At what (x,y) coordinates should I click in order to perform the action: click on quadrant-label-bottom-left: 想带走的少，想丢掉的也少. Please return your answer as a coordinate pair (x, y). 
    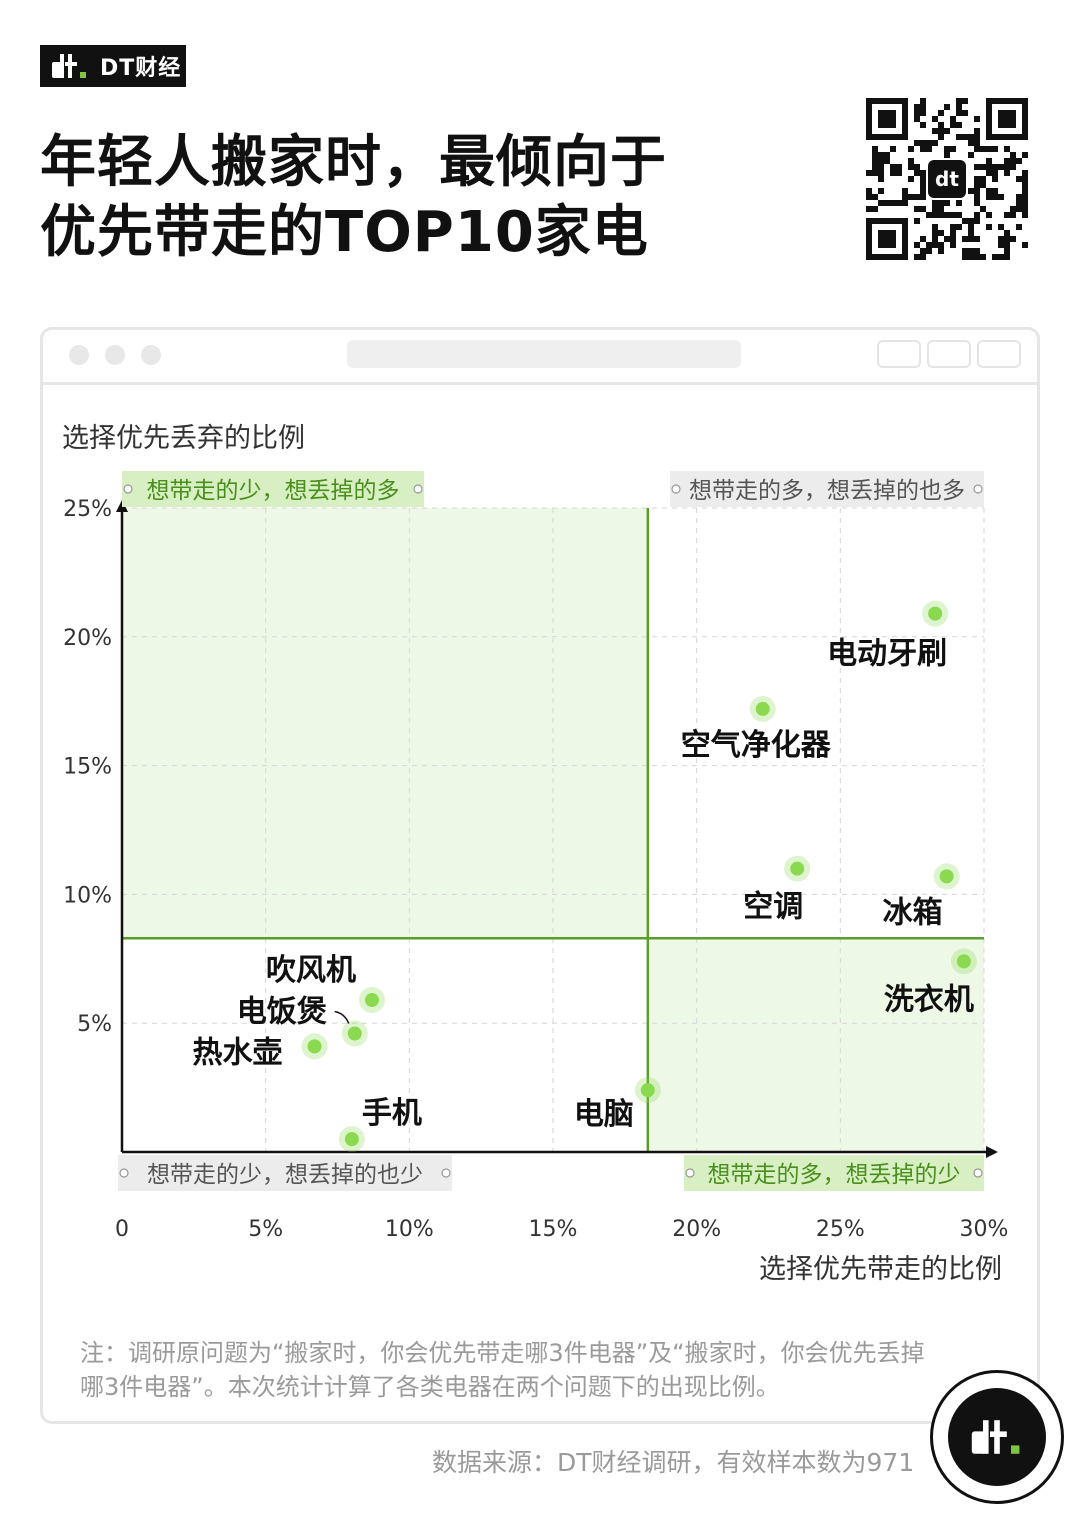
    Looking at the image, I should click on (285, 1175).